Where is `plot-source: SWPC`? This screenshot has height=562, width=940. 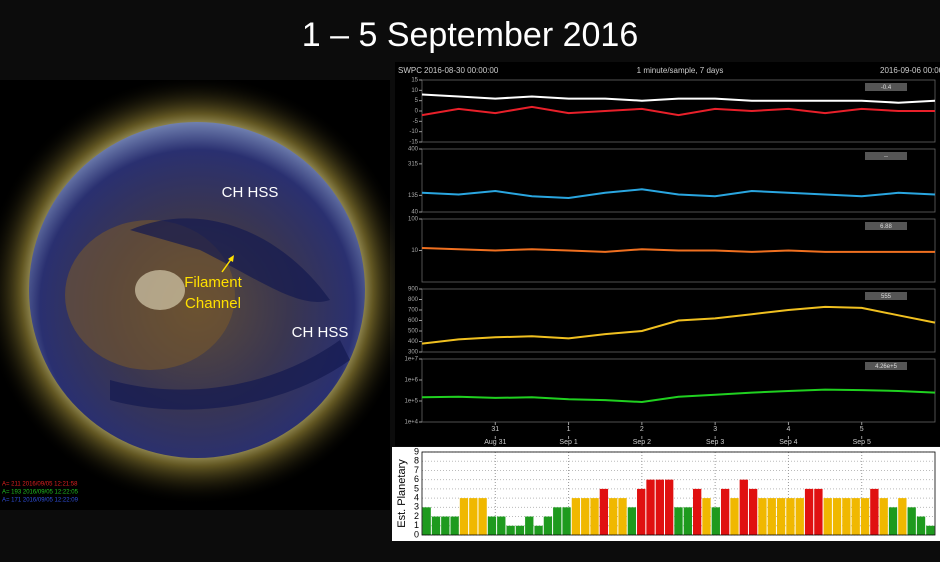 plot-source: SWPC is located at coordinates (410, 70).